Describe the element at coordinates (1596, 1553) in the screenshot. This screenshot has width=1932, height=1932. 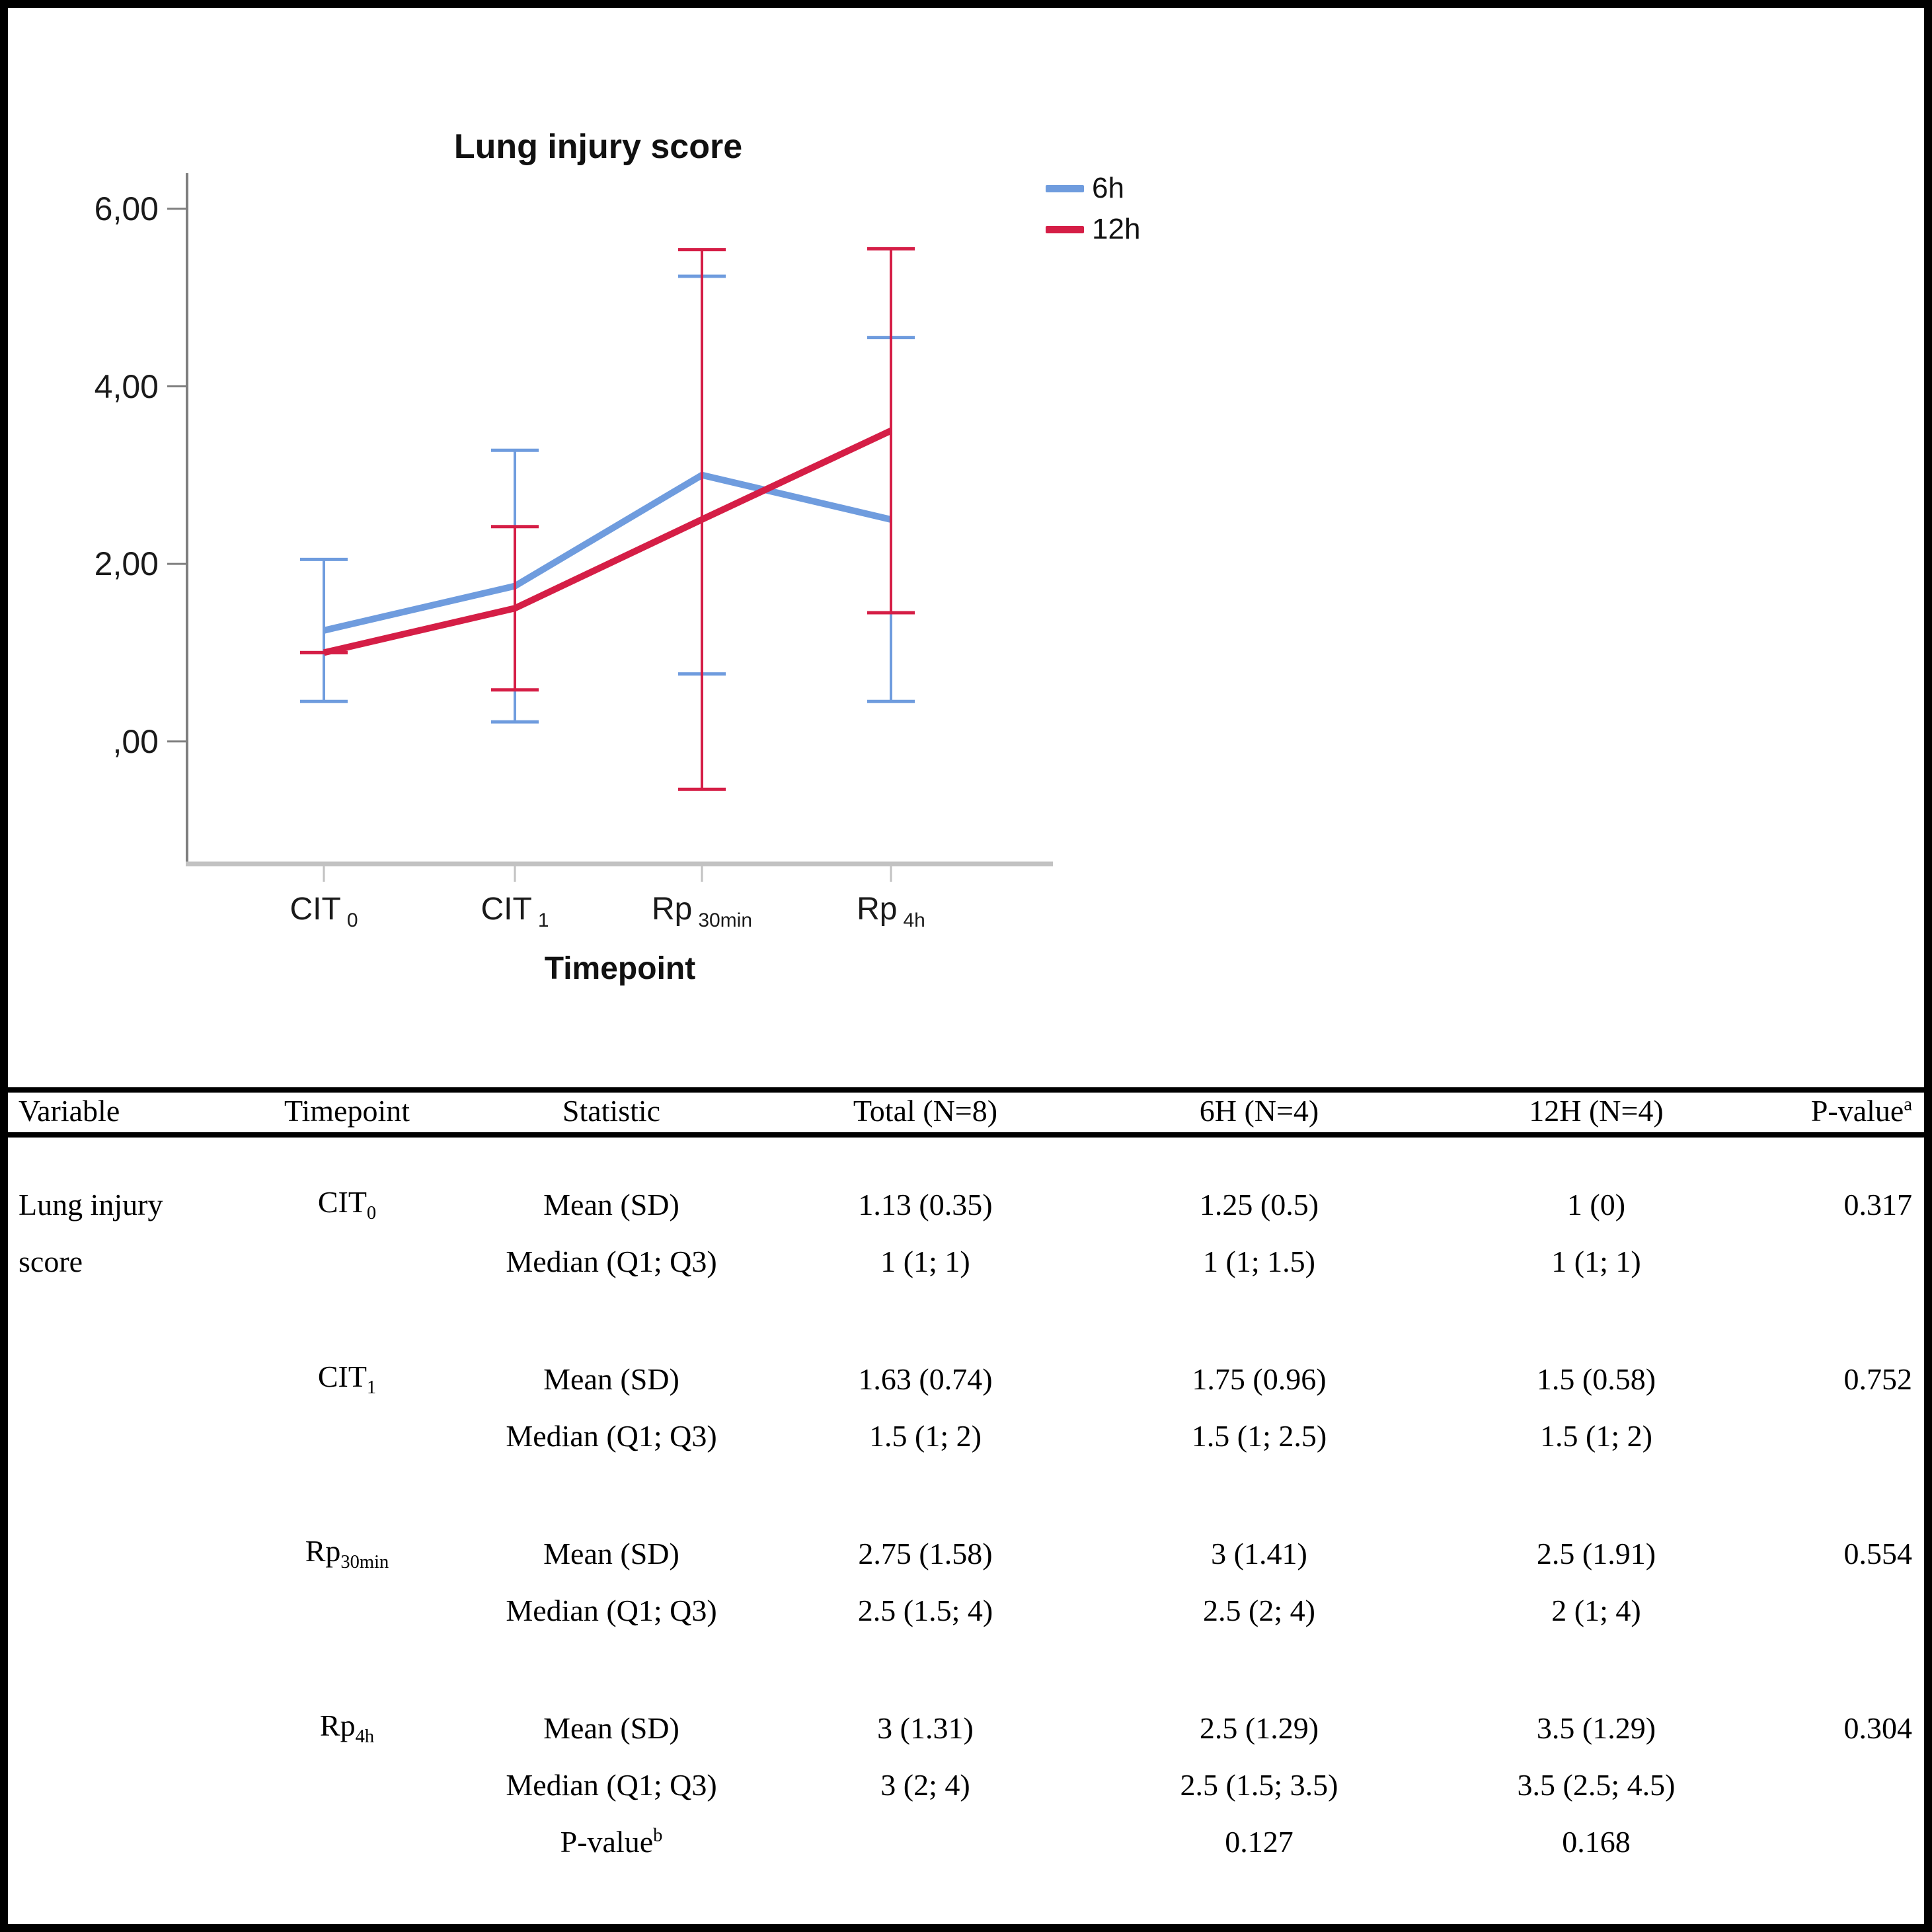
I see `table-cell: 2.5 (1.91)` at that location.